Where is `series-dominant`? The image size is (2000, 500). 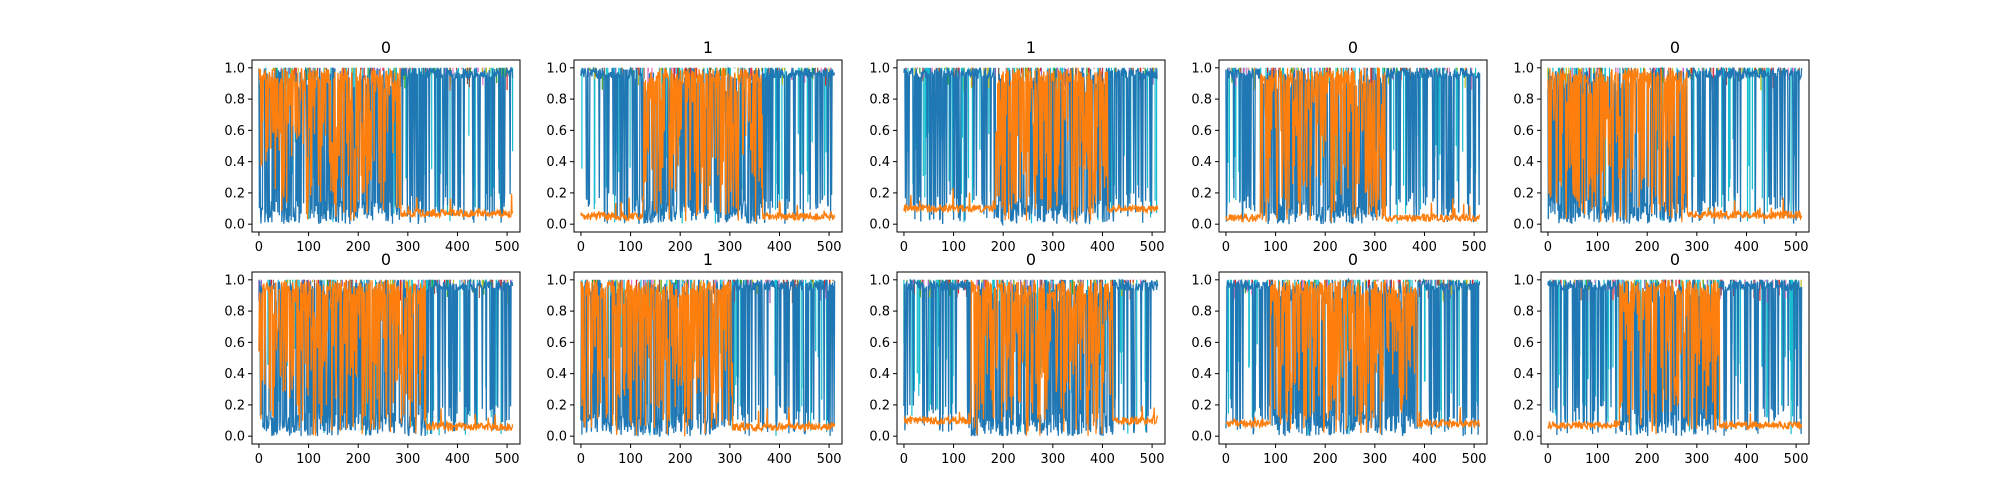
series-dominant is located at coordinates (1675, 358).